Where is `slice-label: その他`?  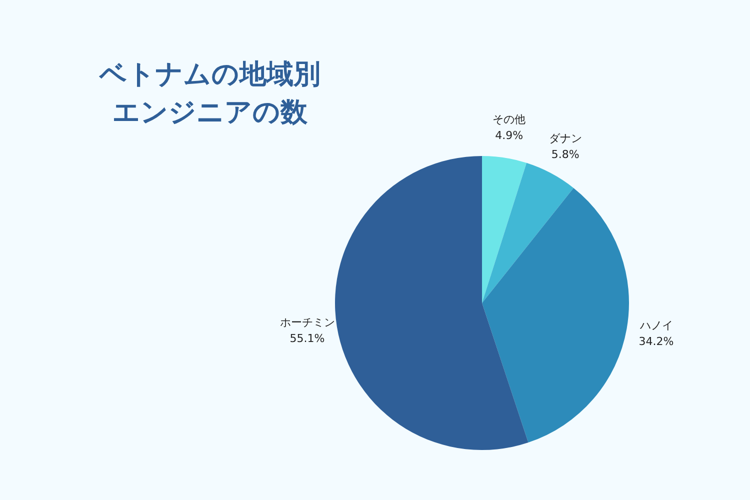
slice-label: その他 is located at coordinates (509, 119).